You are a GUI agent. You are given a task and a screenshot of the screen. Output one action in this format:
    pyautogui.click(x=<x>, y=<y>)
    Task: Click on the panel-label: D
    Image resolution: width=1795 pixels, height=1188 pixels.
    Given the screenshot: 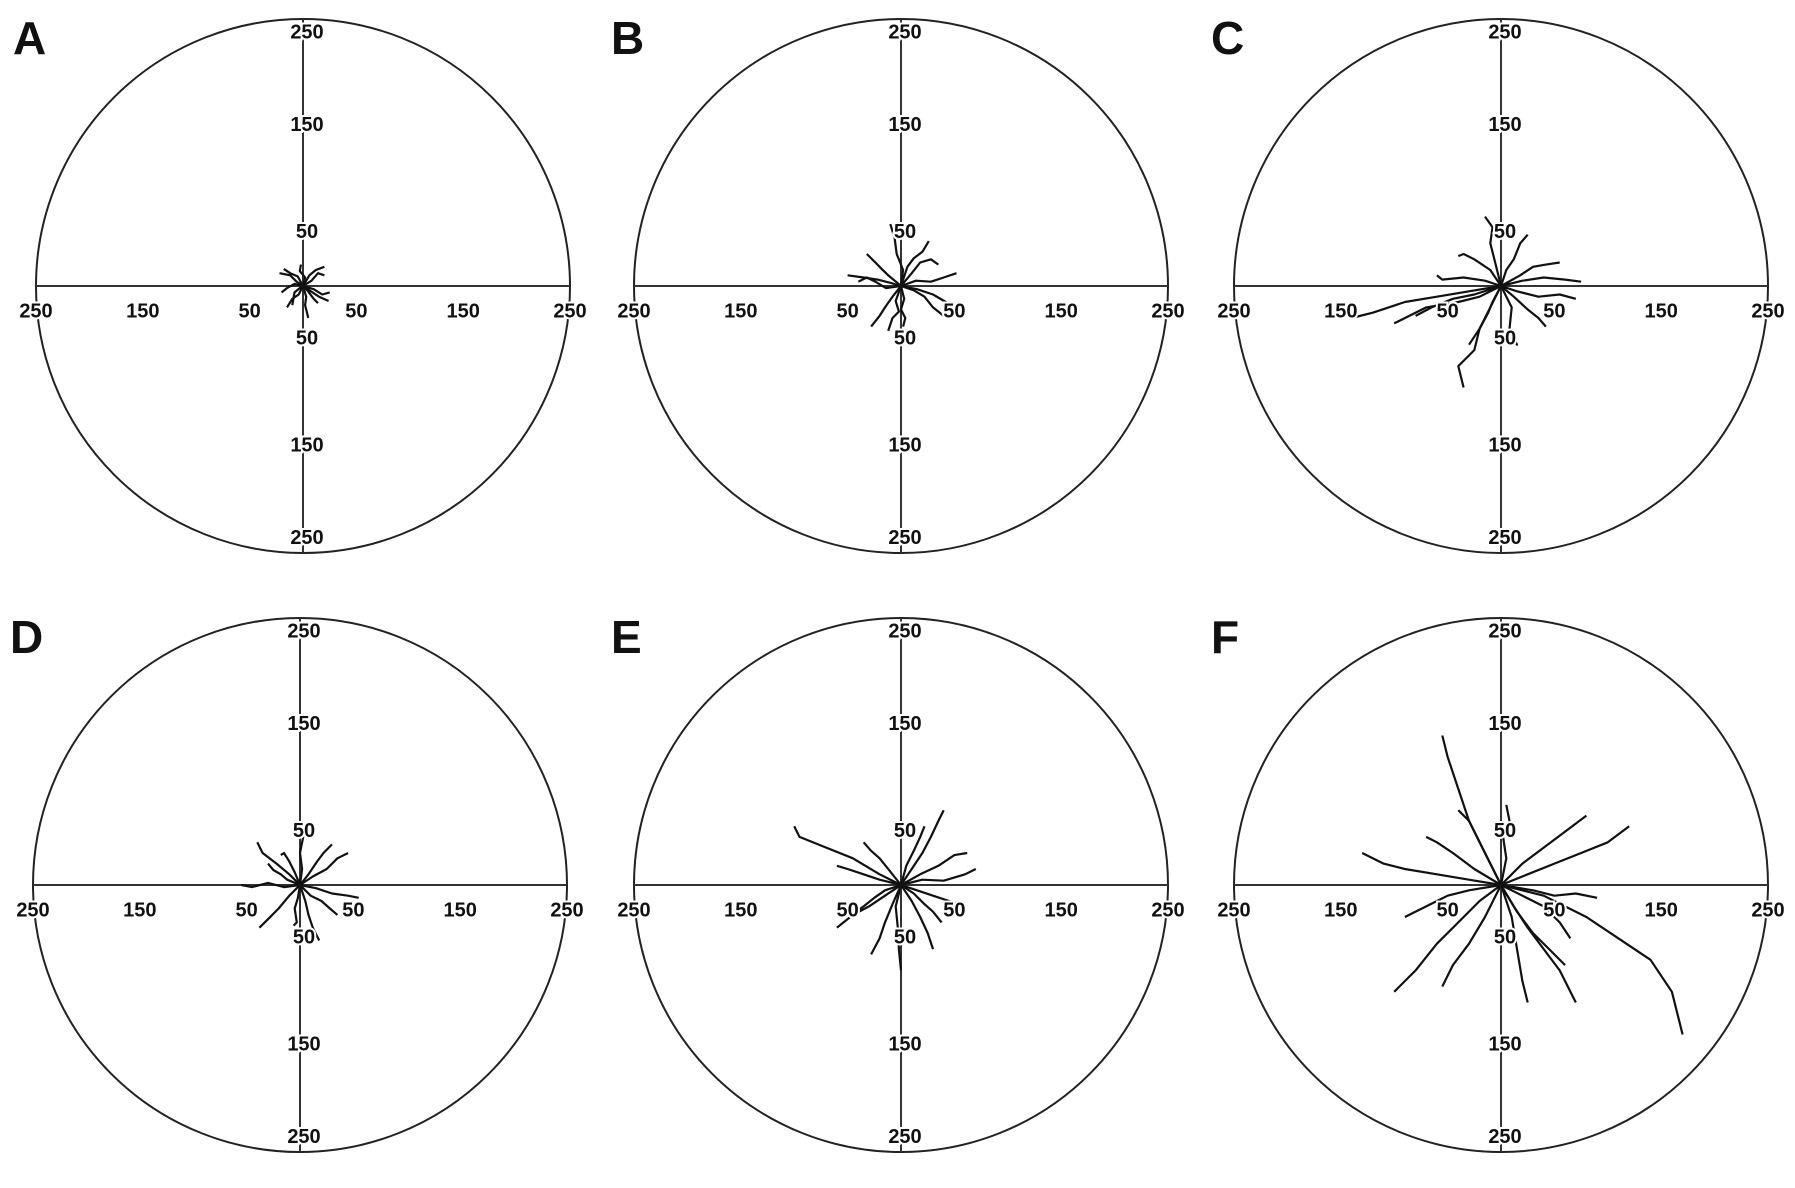 What is the action you would take?
    pyautogui.click(x=26, y=637)
    